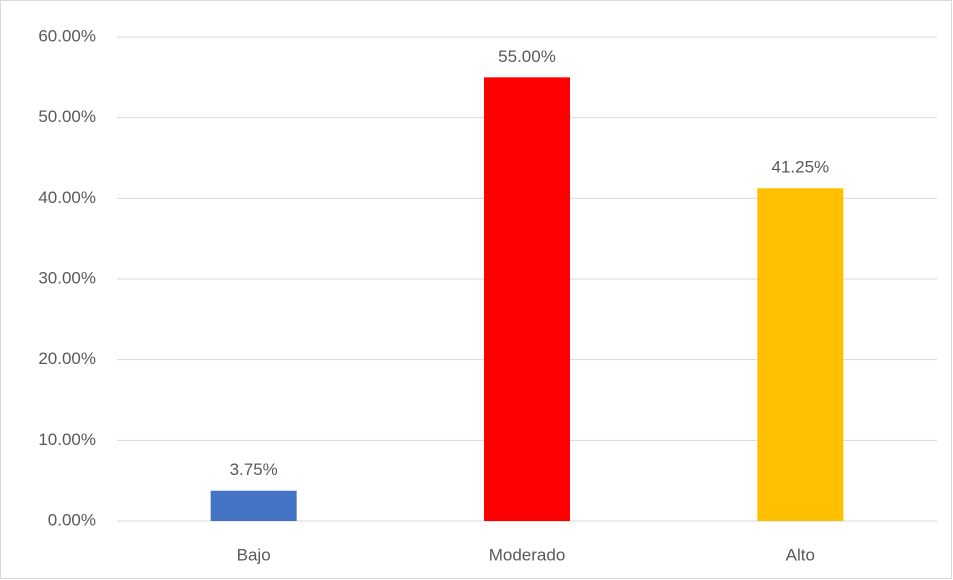 The image size is (953, 580). What do you see at coordinates (800, 554) in the screenshot?
I see `x-tick-label: Alto` at bounding box center [800, 554].